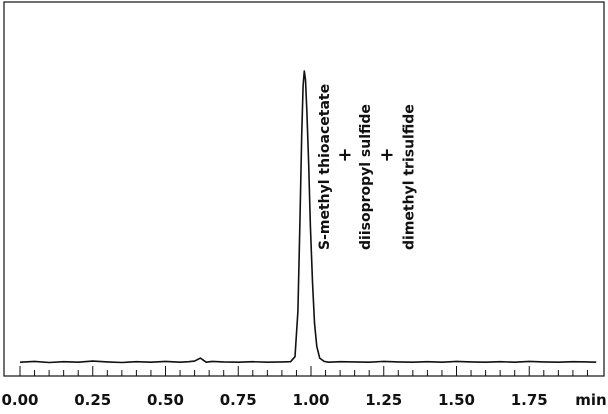 This screenshot has height=414, width=608. I want to click on peak-annotation-label: dimethyl trisulfide, so click(409, 177).